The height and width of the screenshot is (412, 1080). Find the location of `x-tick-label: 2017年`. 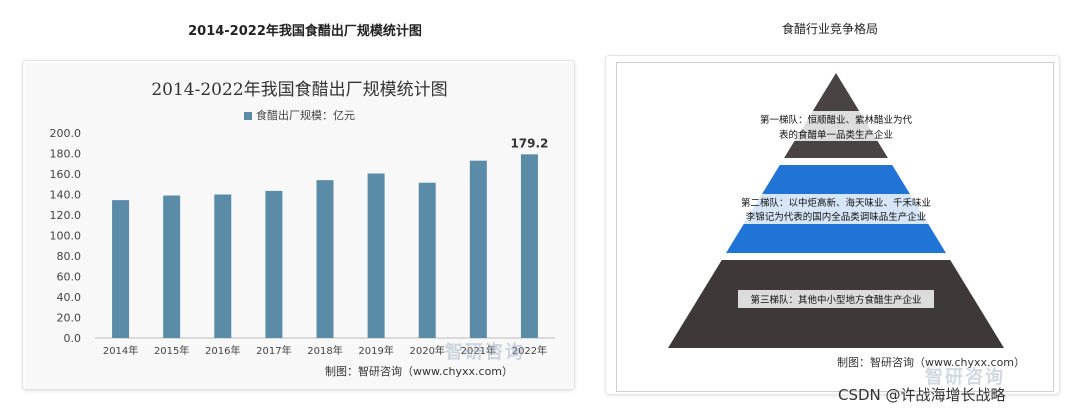

x-tick-label: 2017年 is located at coordinates (273, 350).